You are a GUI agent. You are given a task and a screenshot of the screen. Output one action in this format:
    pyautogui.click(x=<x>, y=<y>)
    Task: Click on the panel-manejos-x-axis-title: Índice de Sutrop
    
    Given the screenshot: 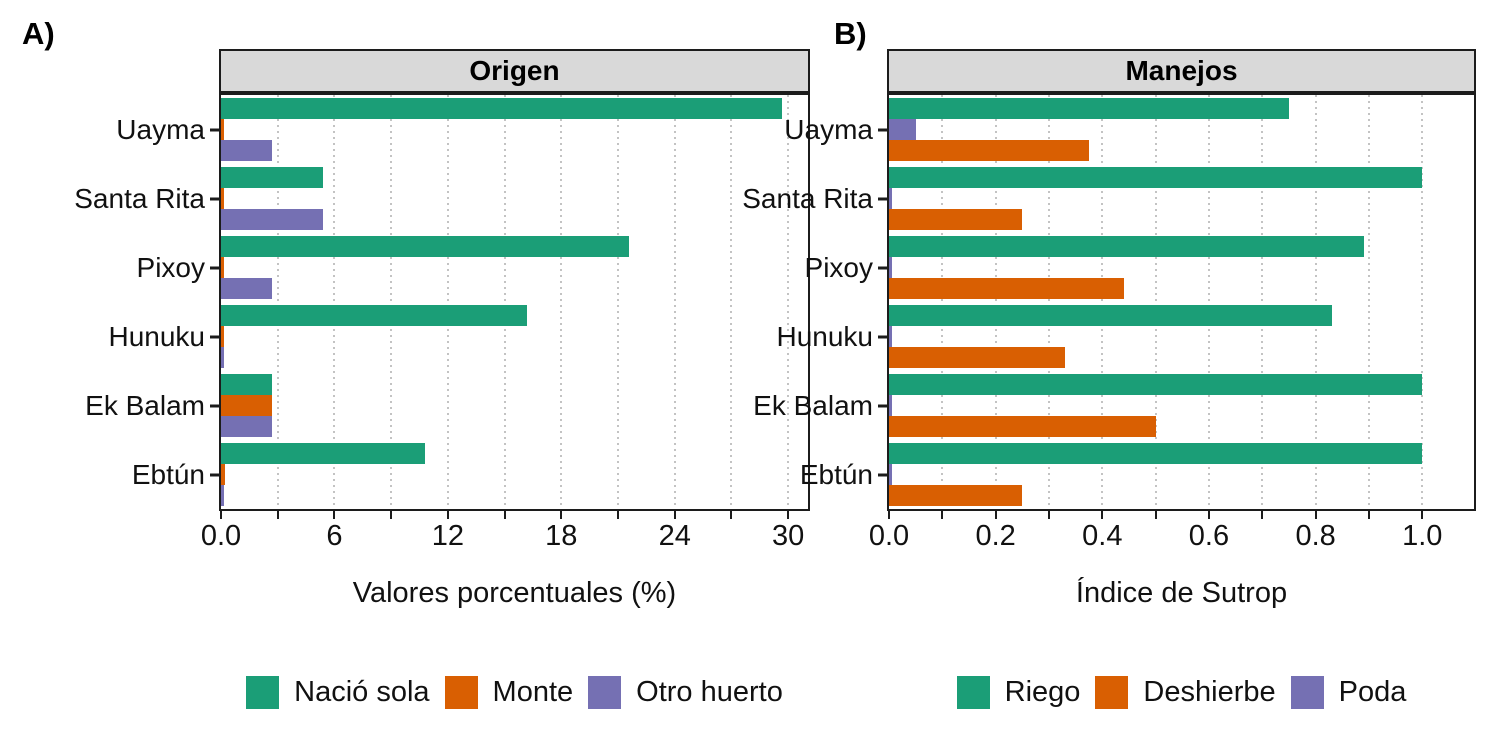 What is the action you would take?
    pyautogui.click(x=1181, y=593)
    